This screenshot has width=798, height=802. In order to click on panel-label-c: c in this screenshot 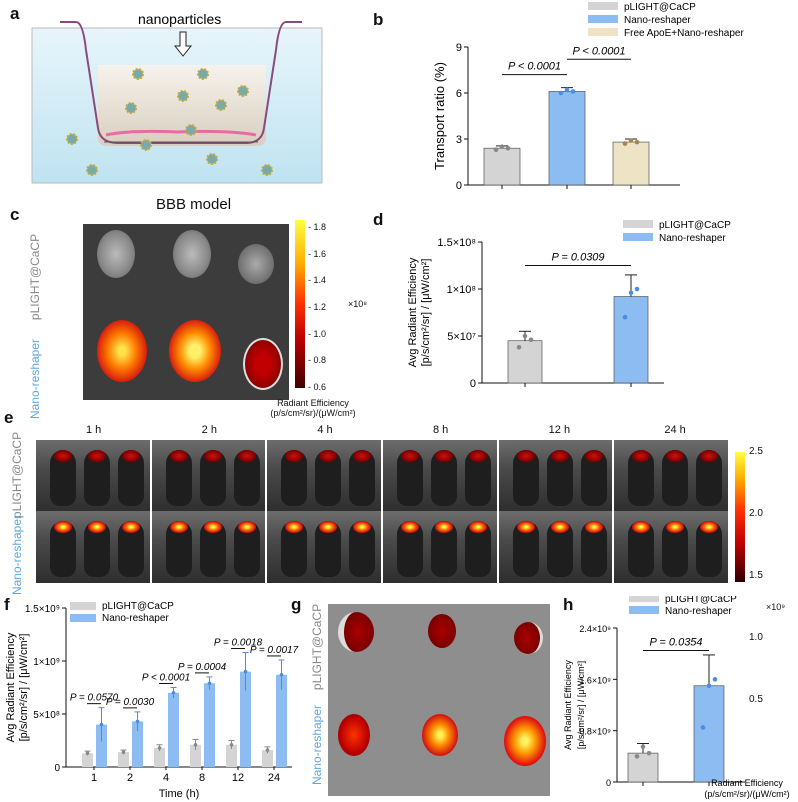, I will do `click(15, 214)`.